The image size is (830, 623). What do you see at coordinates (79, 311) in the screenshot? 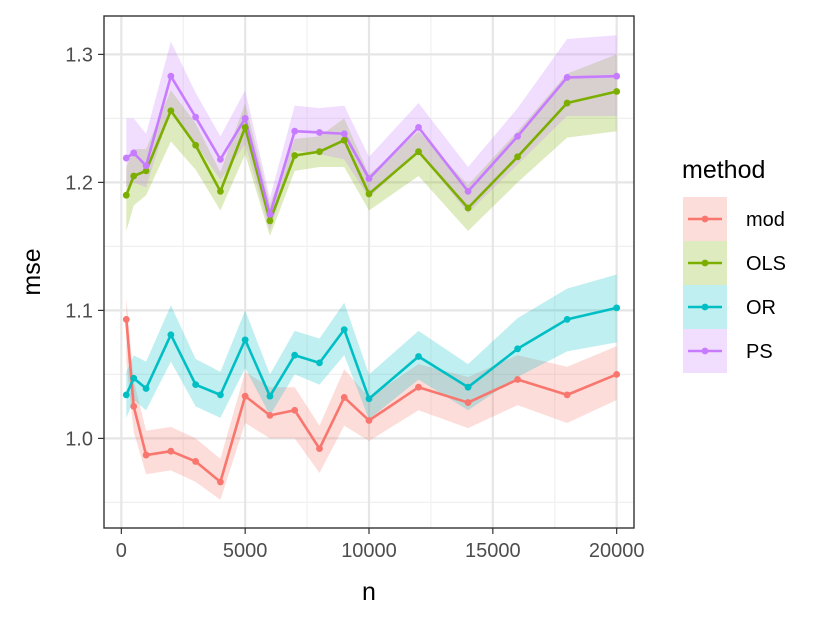
I see `y-tick-label: 1.1` at bounding box center [79, 311].